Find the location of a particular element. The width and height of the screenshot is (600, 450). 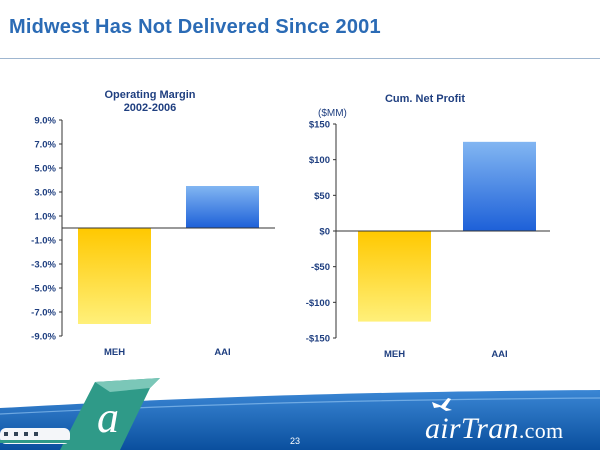

brand-wordmark: airTran.com is located at coordinates (494, 429).